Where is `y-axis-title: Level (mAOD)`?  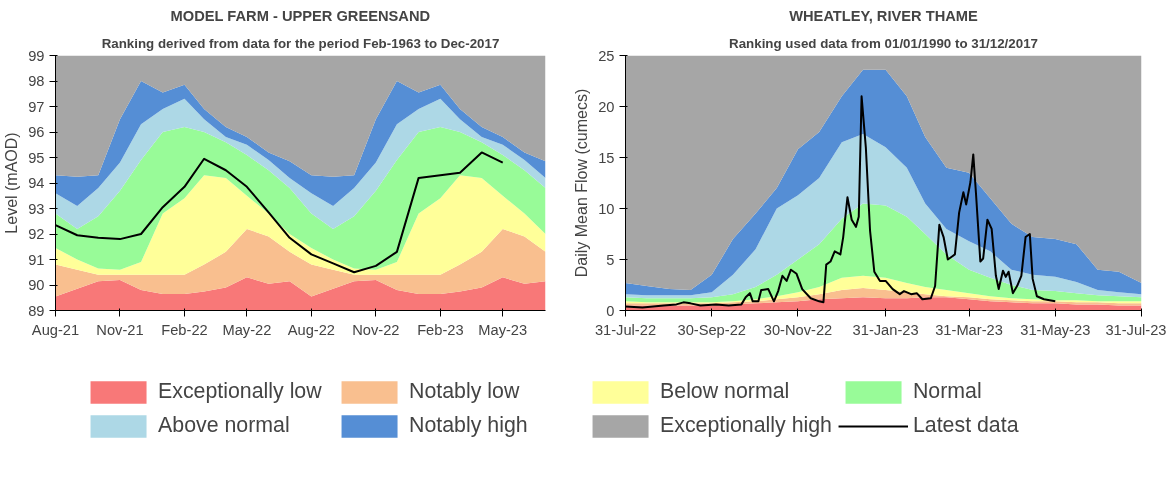
y-axis-title: Level (mAOD) is located at coordinates (12, 183).